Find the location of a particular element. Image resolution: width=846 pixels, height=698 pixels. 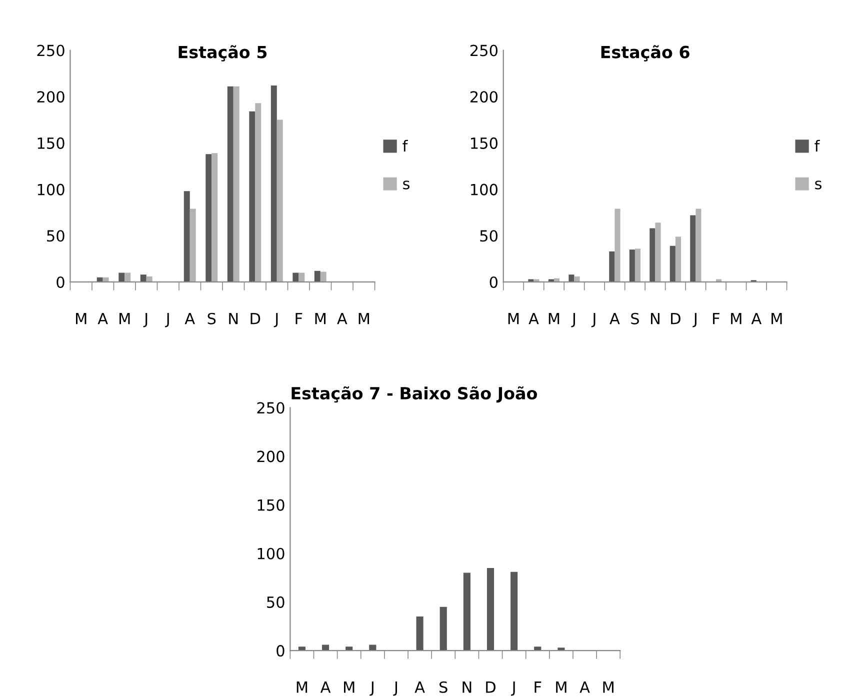

chart-title: Estação 7 - Baixo São João is located at coordinates (414, 394).